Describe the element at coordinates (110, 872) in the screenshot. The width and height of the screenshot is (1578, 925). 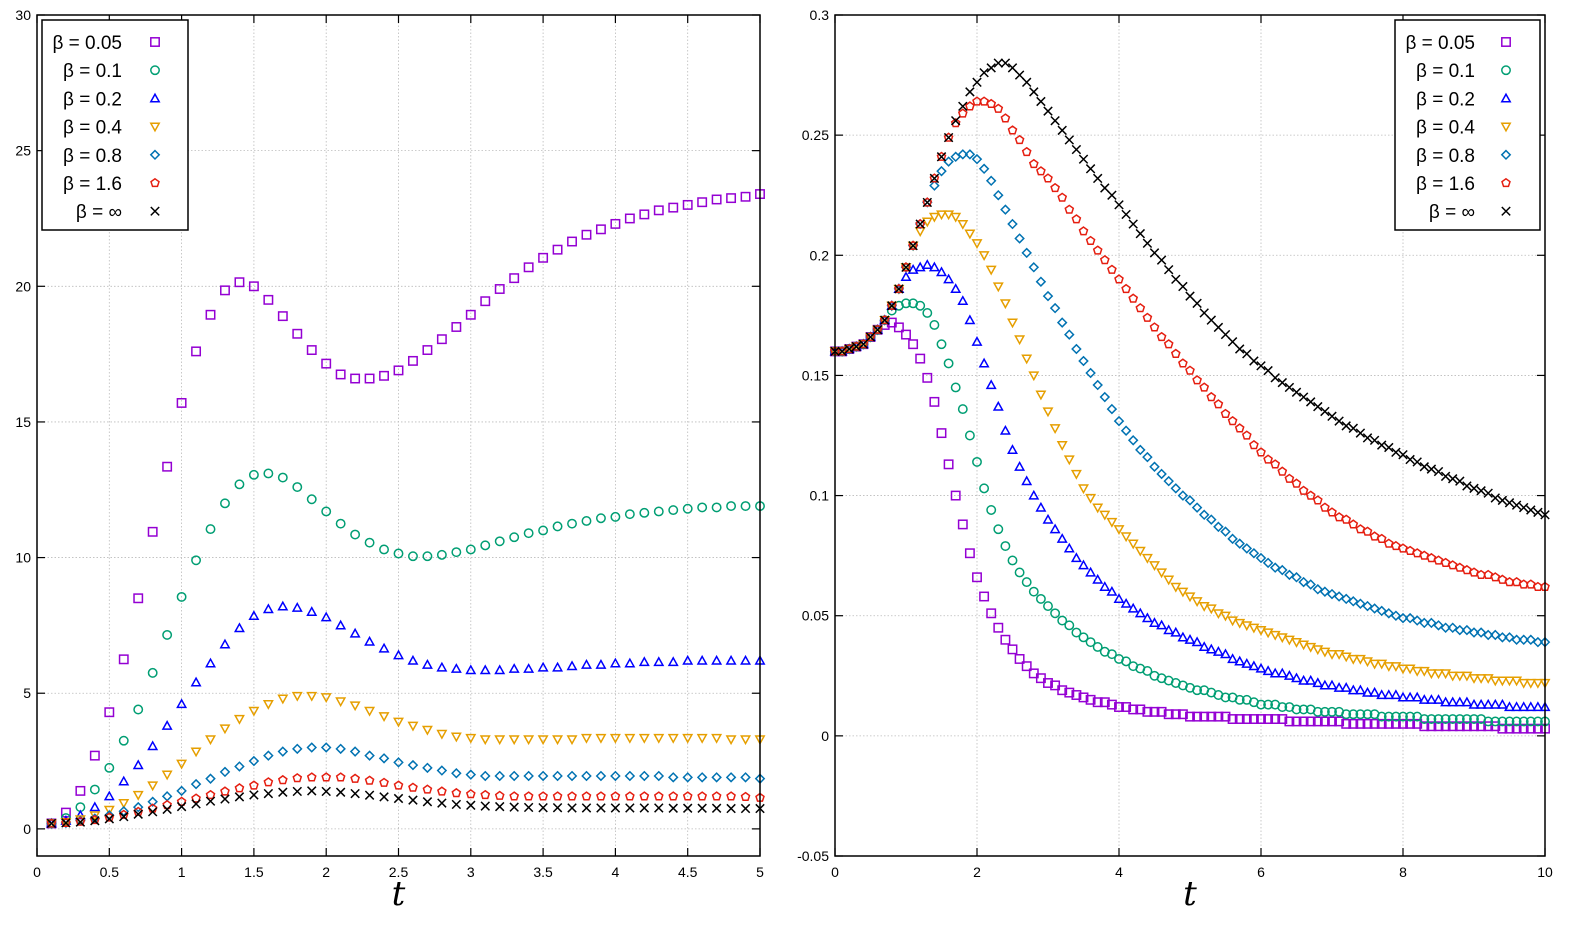
I see `x-tick-label: 0.5` at that location.